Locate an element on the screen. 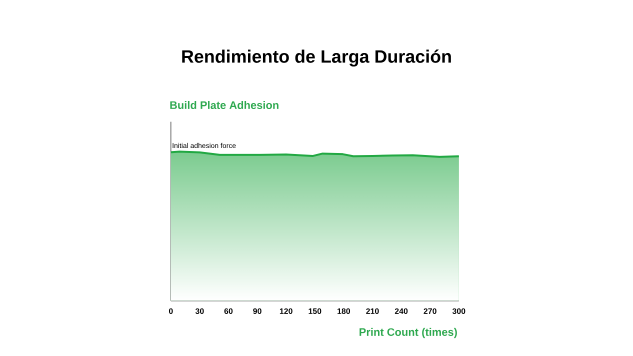  chart-title: Rendimiento de Larga Duración is located at coordinates (316, 58).